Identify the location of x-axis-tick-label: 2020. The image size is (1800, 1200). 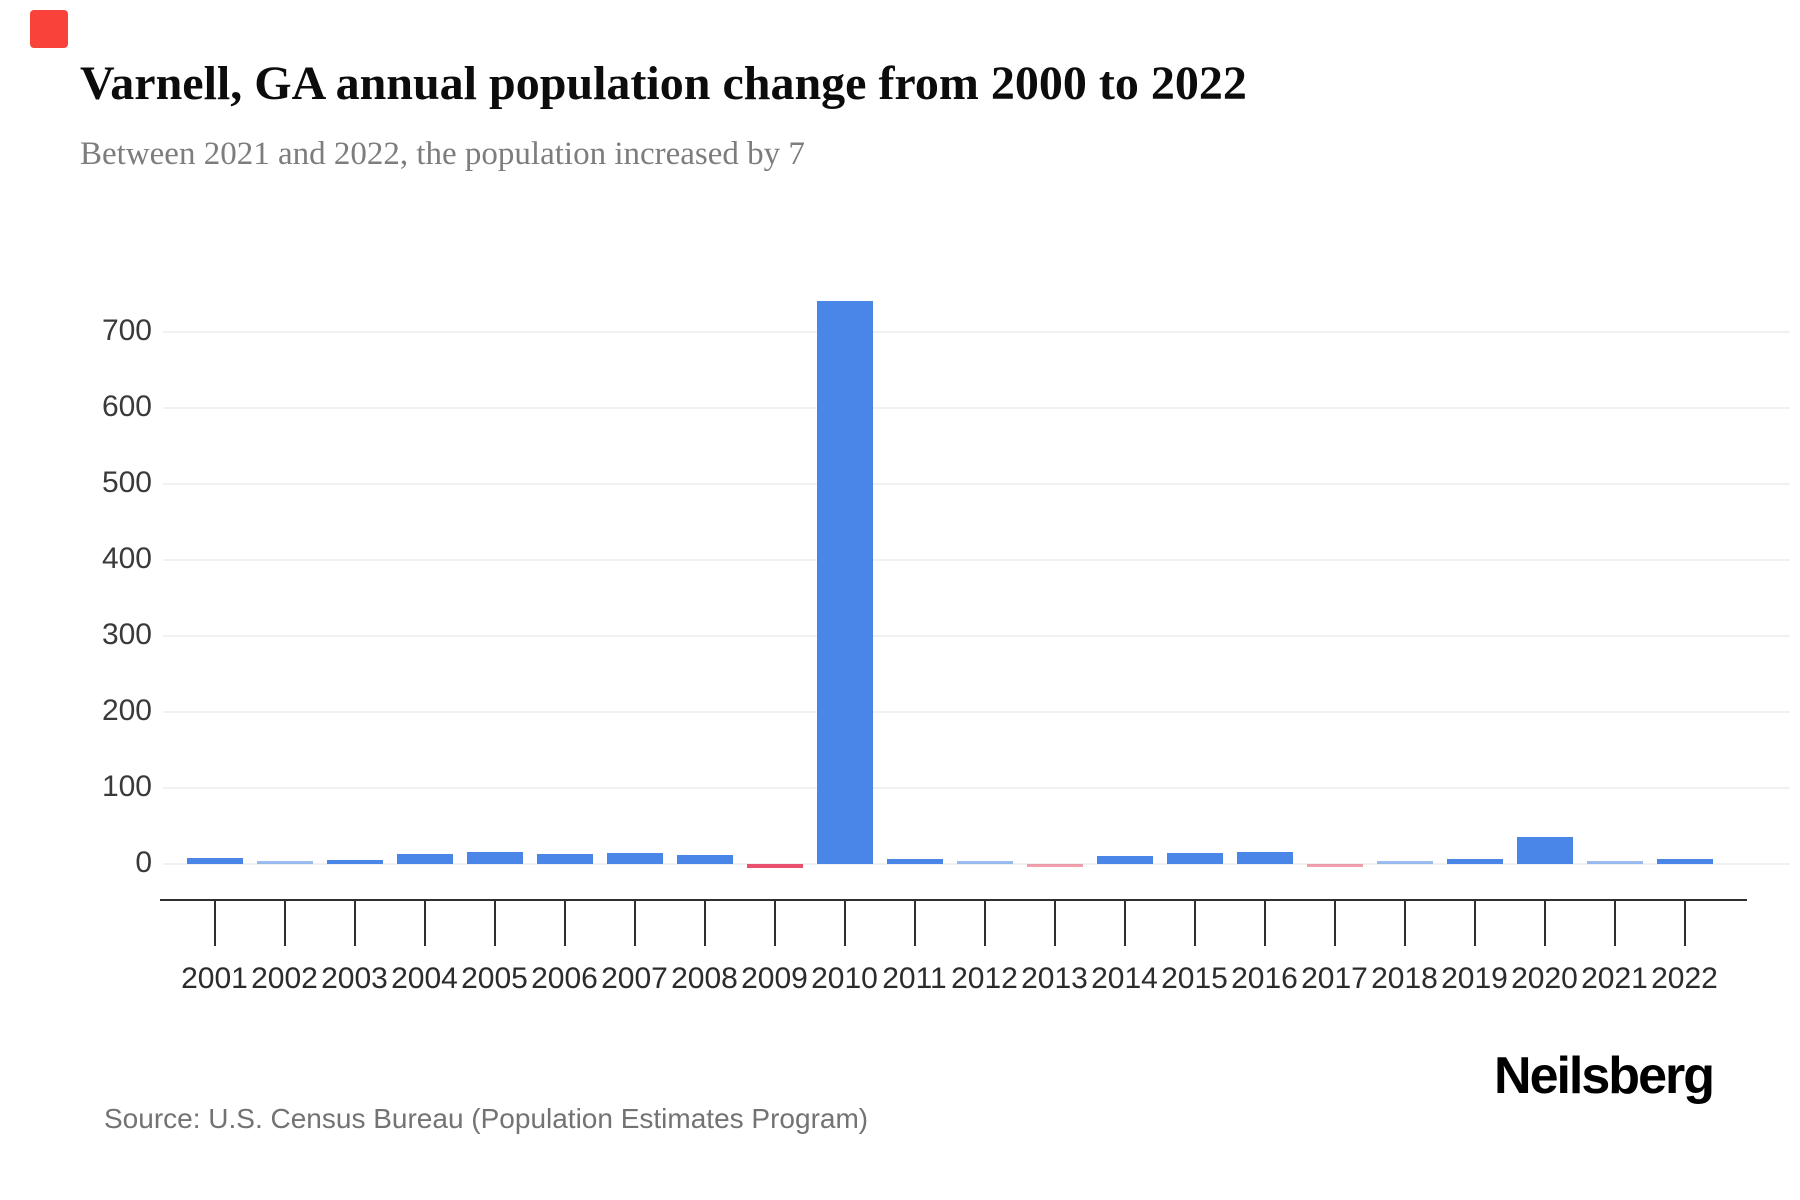
(1544, 978).